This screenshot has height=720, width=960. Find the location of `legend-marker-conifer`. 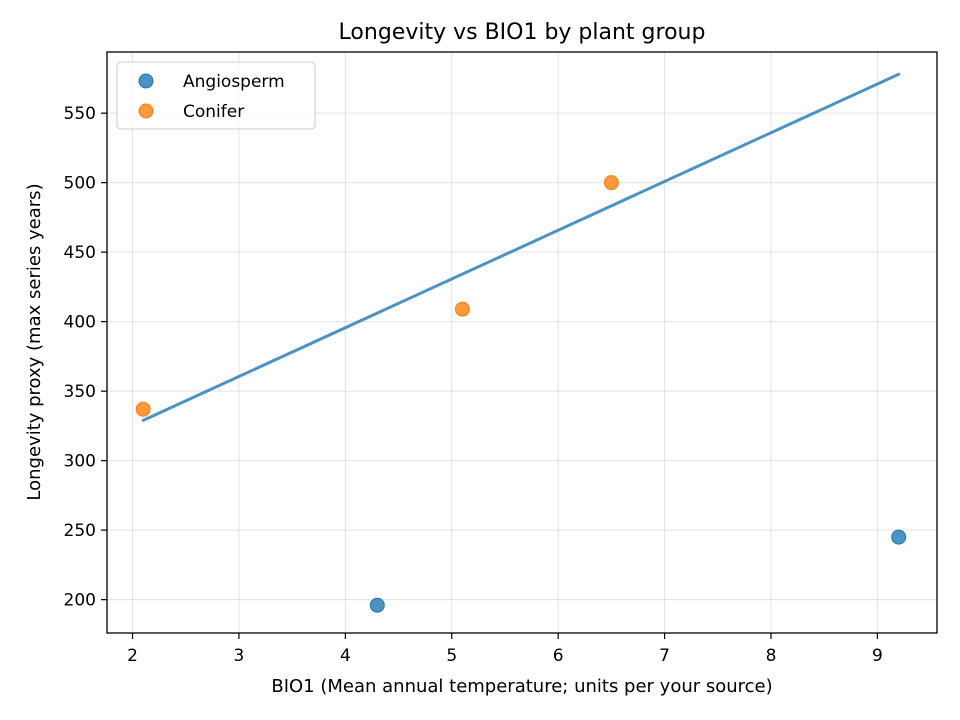

legend-marker-conifer is located at coordinates (146, 111).